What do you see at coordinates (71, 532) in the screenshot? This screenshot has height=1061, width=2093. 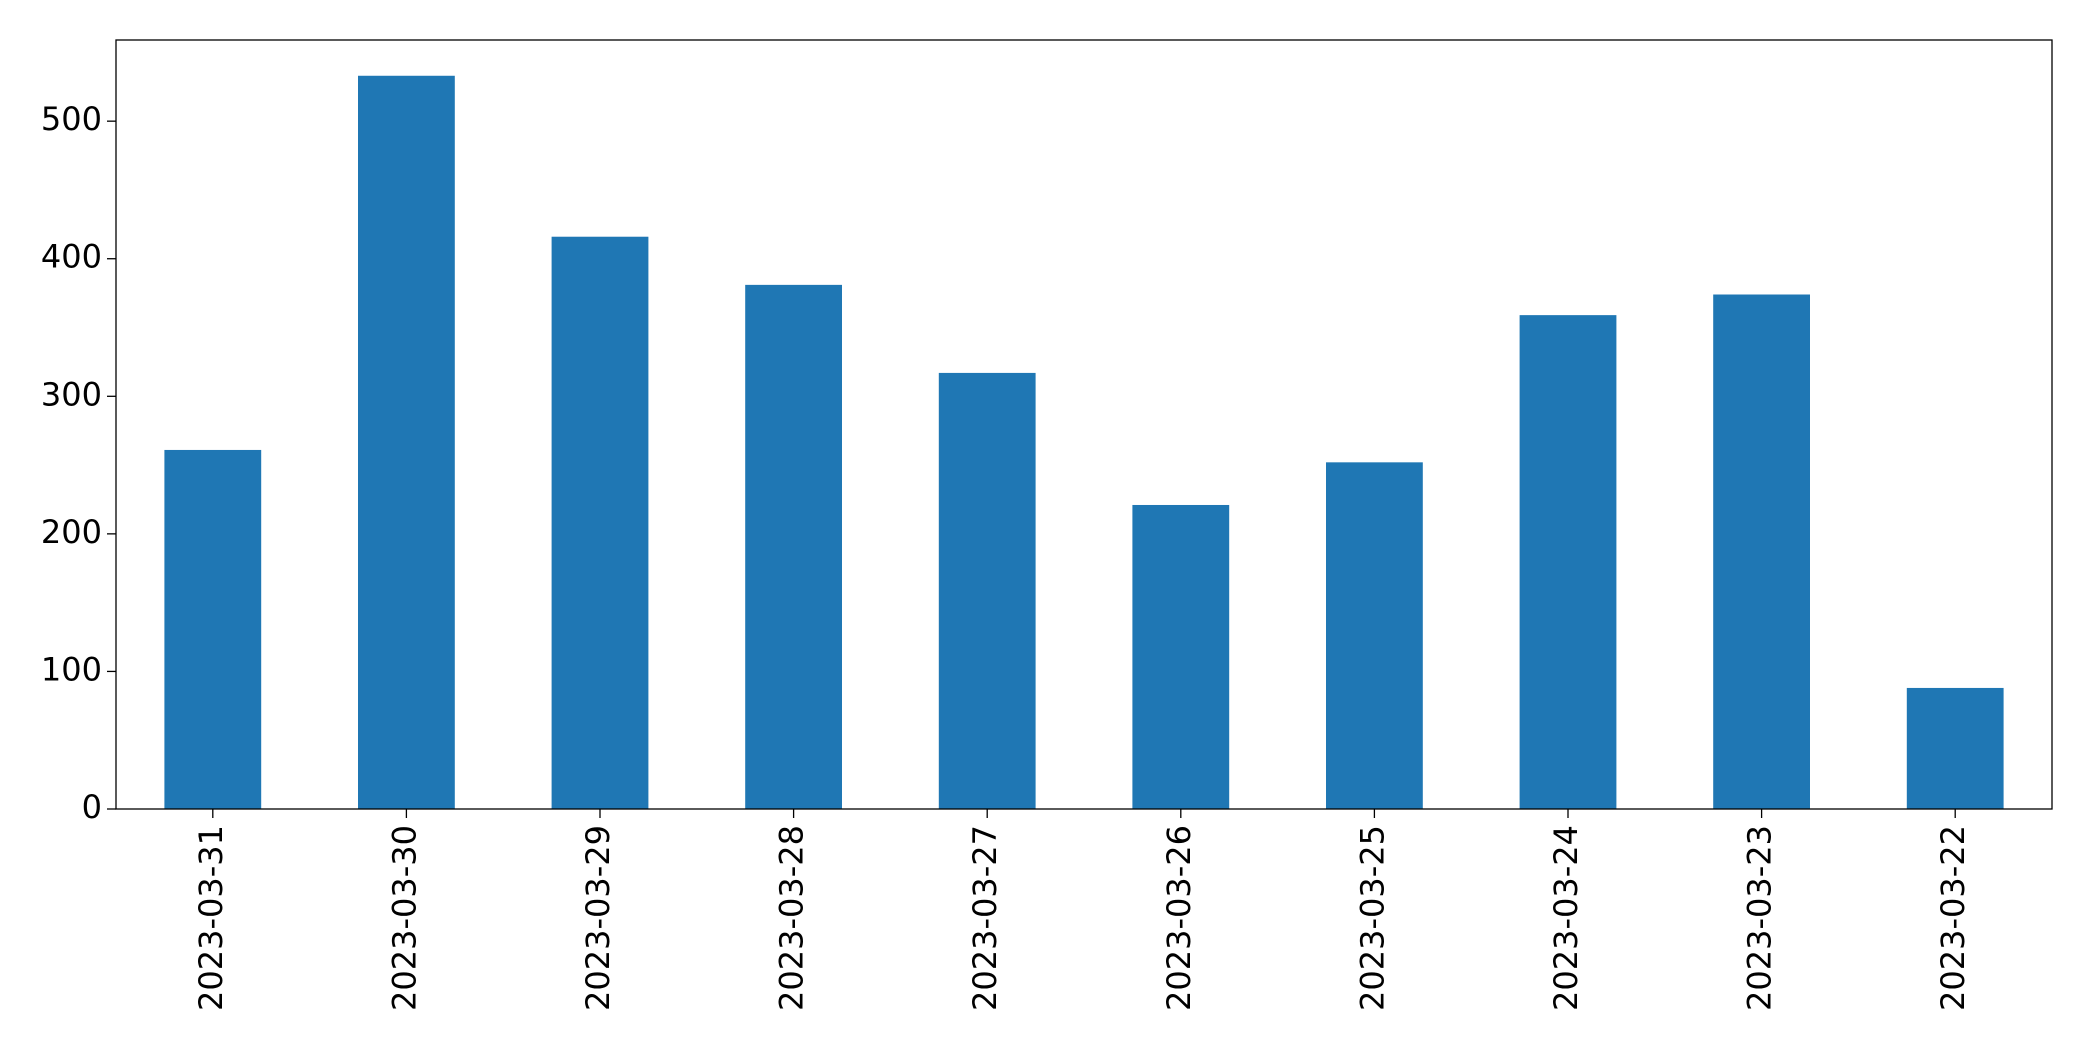 I see `y-tick-label: 200` at bounding box center [71, 532].